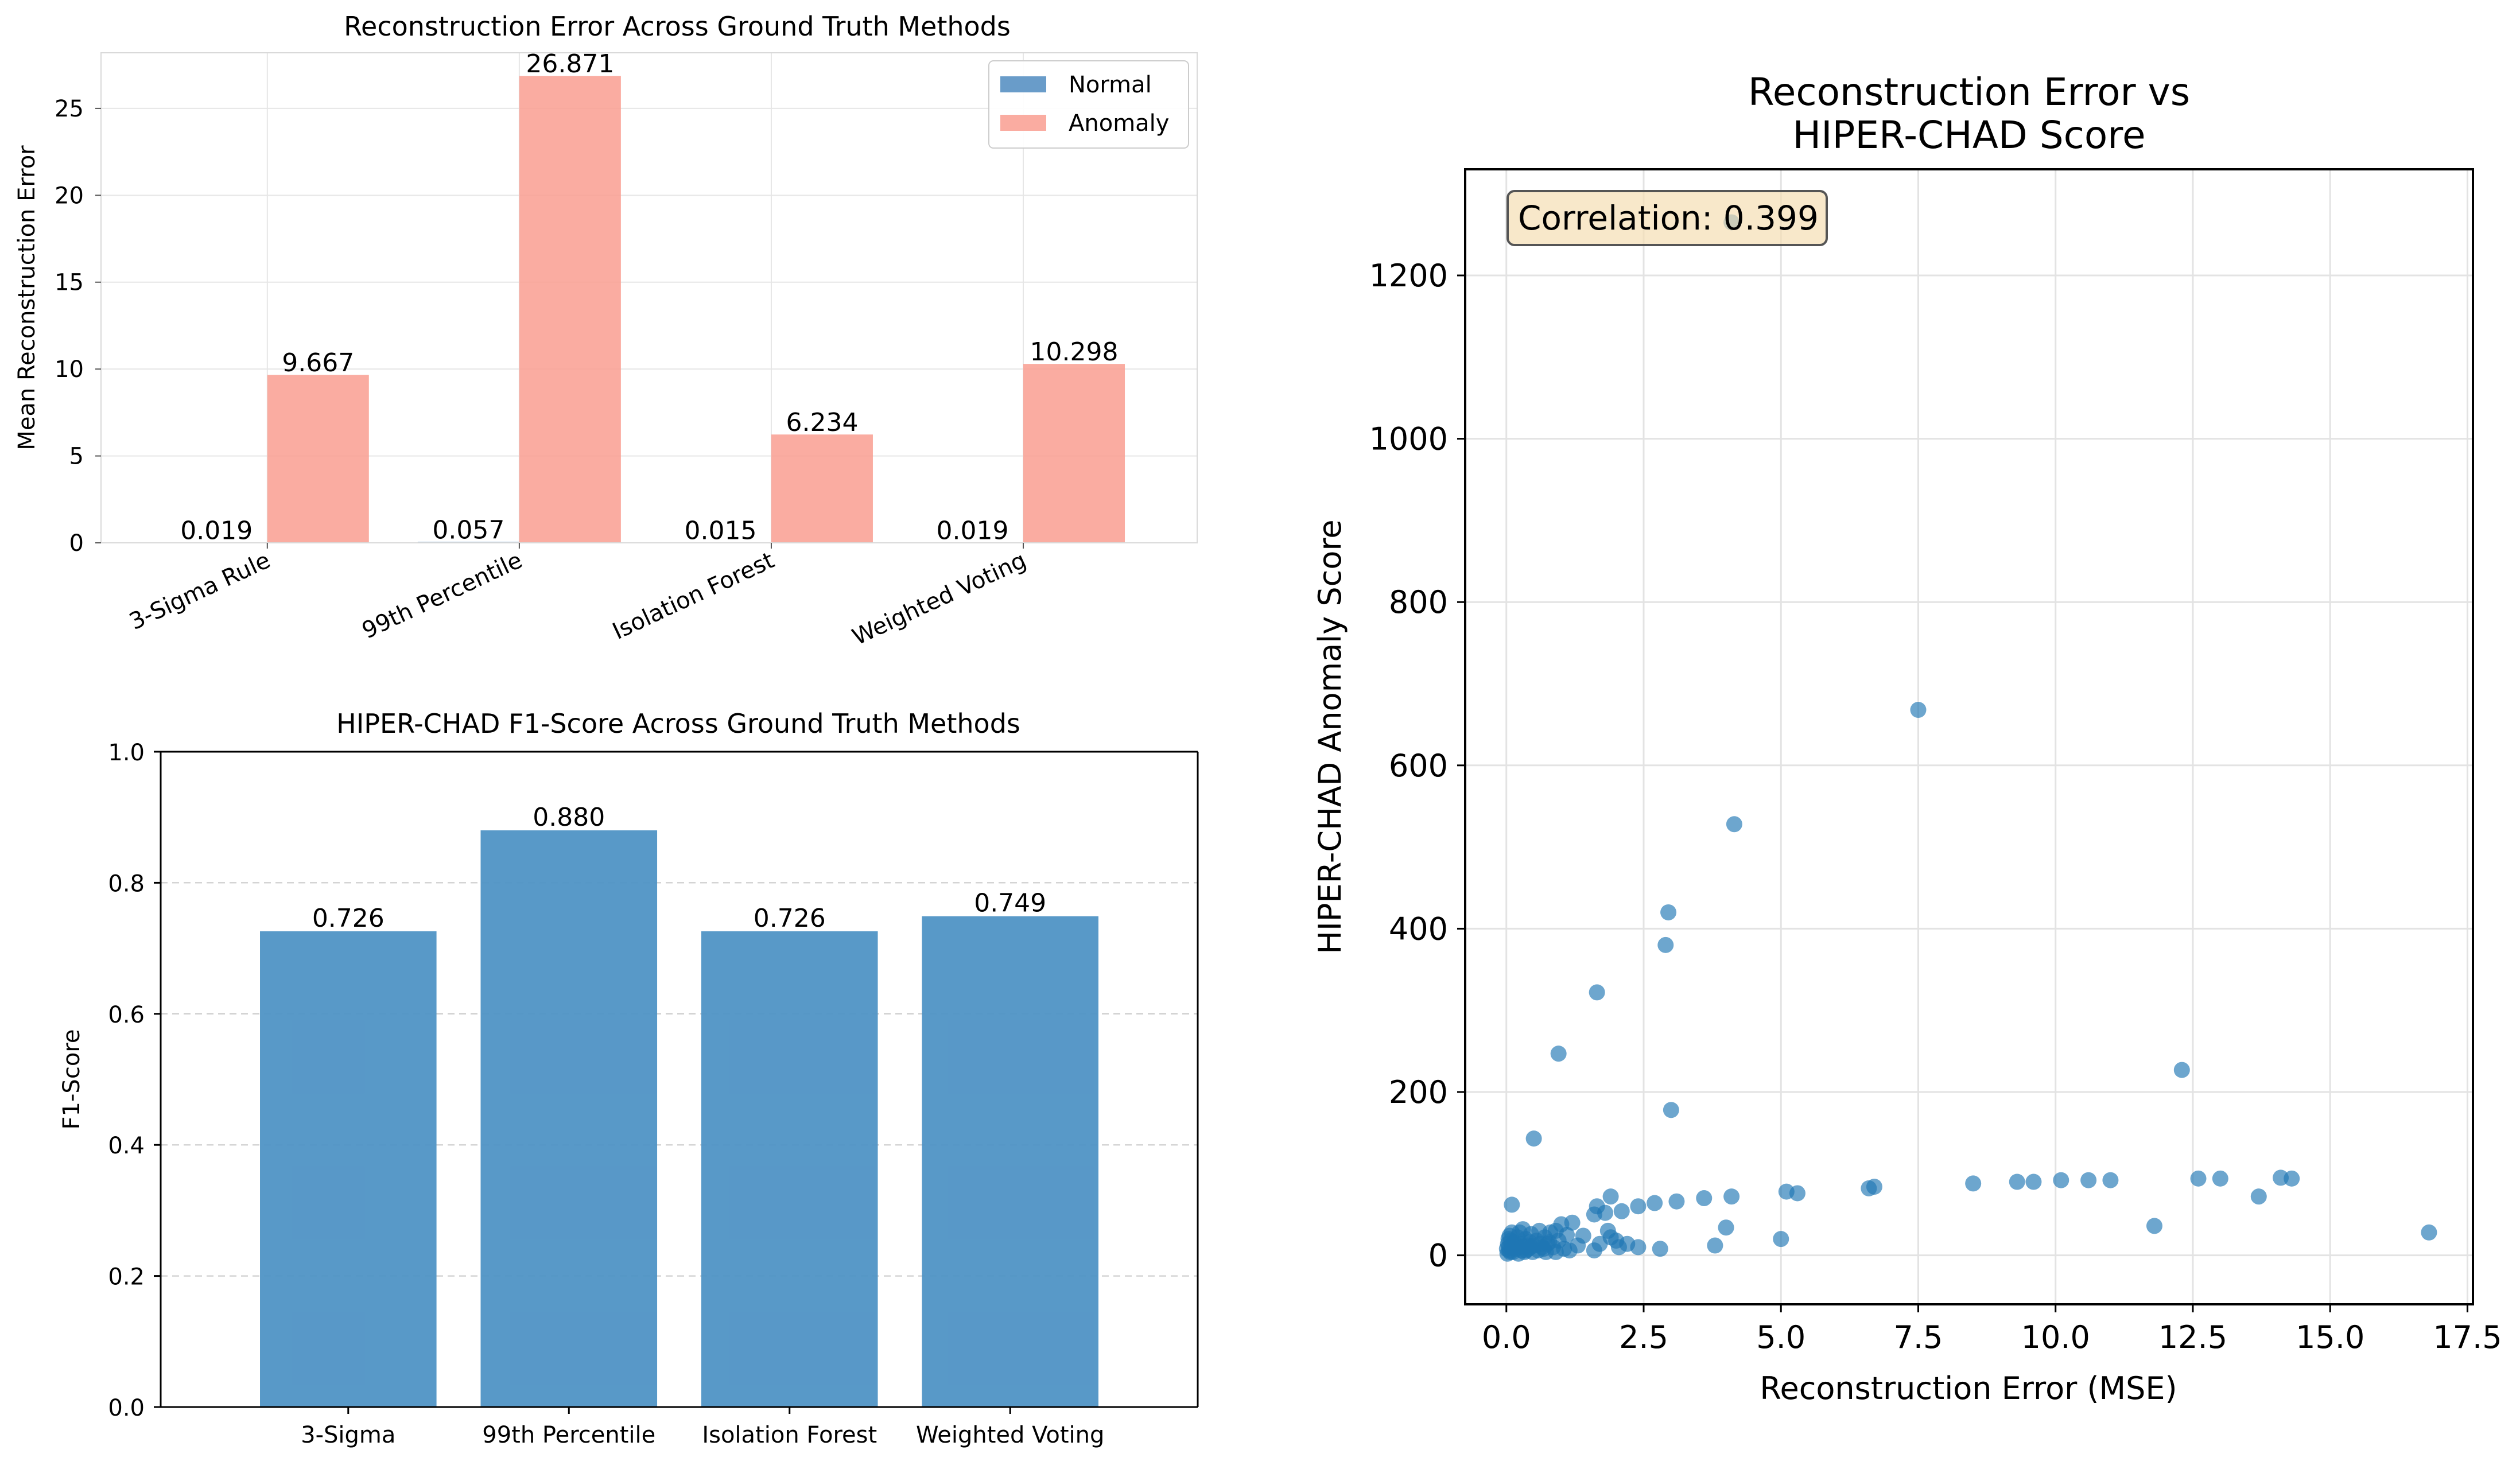 The width and height of the screenshot is (2520, 1469). What do you see at coordinates (973, 530) in the screenshot?
I see `chart1-value-label-normal: 0.019` at bounding box center [973, 530].